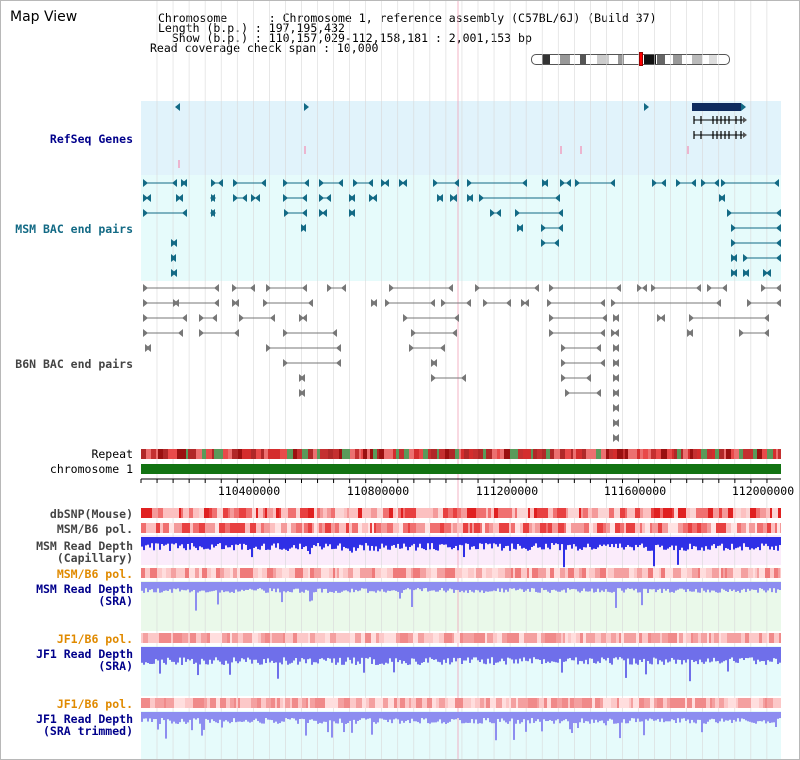  What do you see at coordinates (74, 364) in the screenshot?
I see `track-label-b6n-bac: B6N BAC end pairs` at bounding box center [74, 364].